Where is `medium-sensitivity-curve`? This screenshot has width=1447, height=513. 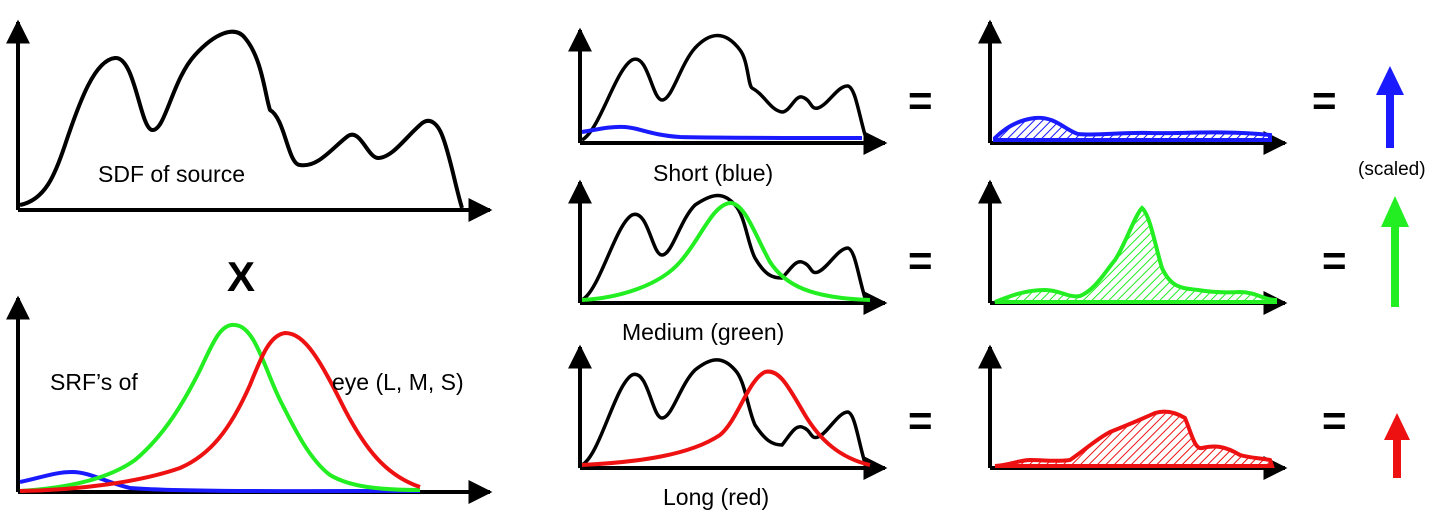
medium-sensitivity-curve is located at coordinates (726, 251).